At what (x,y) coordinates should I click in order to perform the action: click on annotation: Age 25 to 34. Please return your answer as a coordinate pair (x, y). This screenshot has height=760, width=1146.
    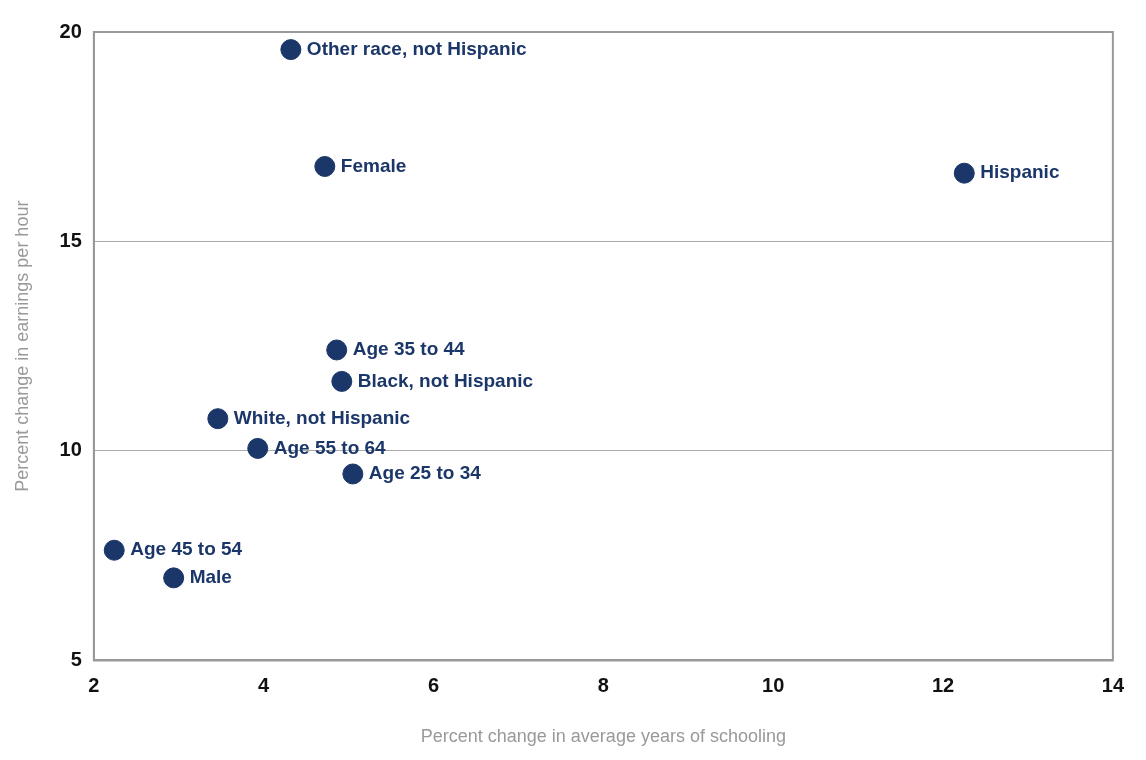
    Looking at the image, I should click on (425, 473).